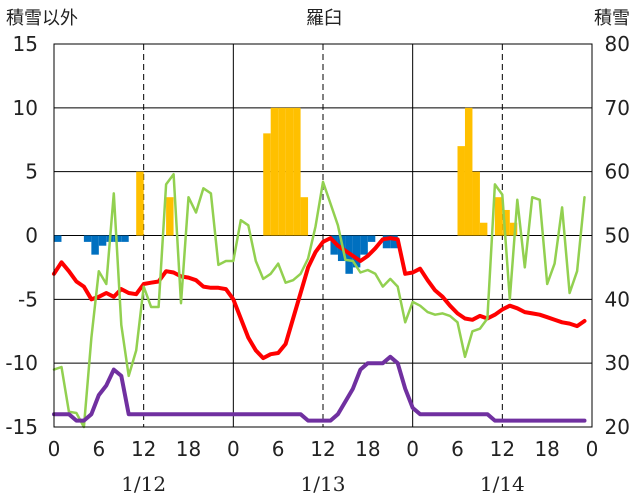 Image resolution: width=636 pixels, height=501 pixels. I want to click on right-tick-label: 70, so click(617, 108).